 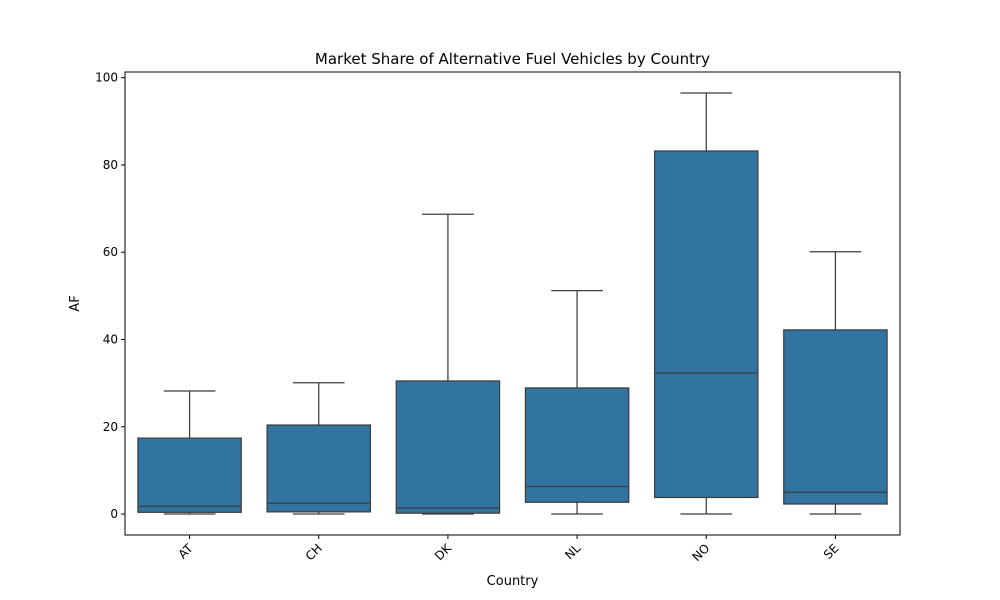 I want to click on x-tick-label: NL, so click(x=572, y=551).